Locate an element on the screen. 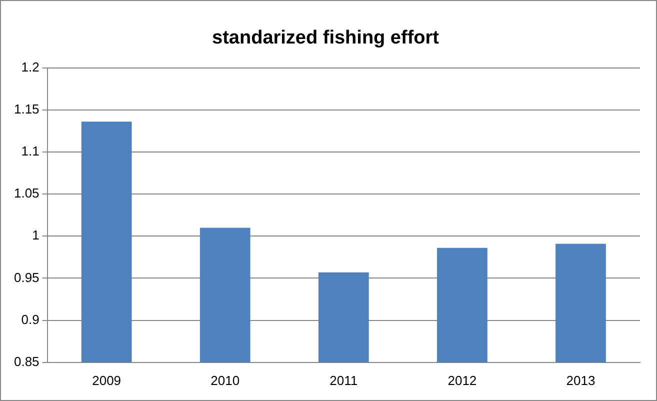 The width and height of the screenshot is (657, 401). chart-title: standarized fishing effort is located at coordinates (326, 38).